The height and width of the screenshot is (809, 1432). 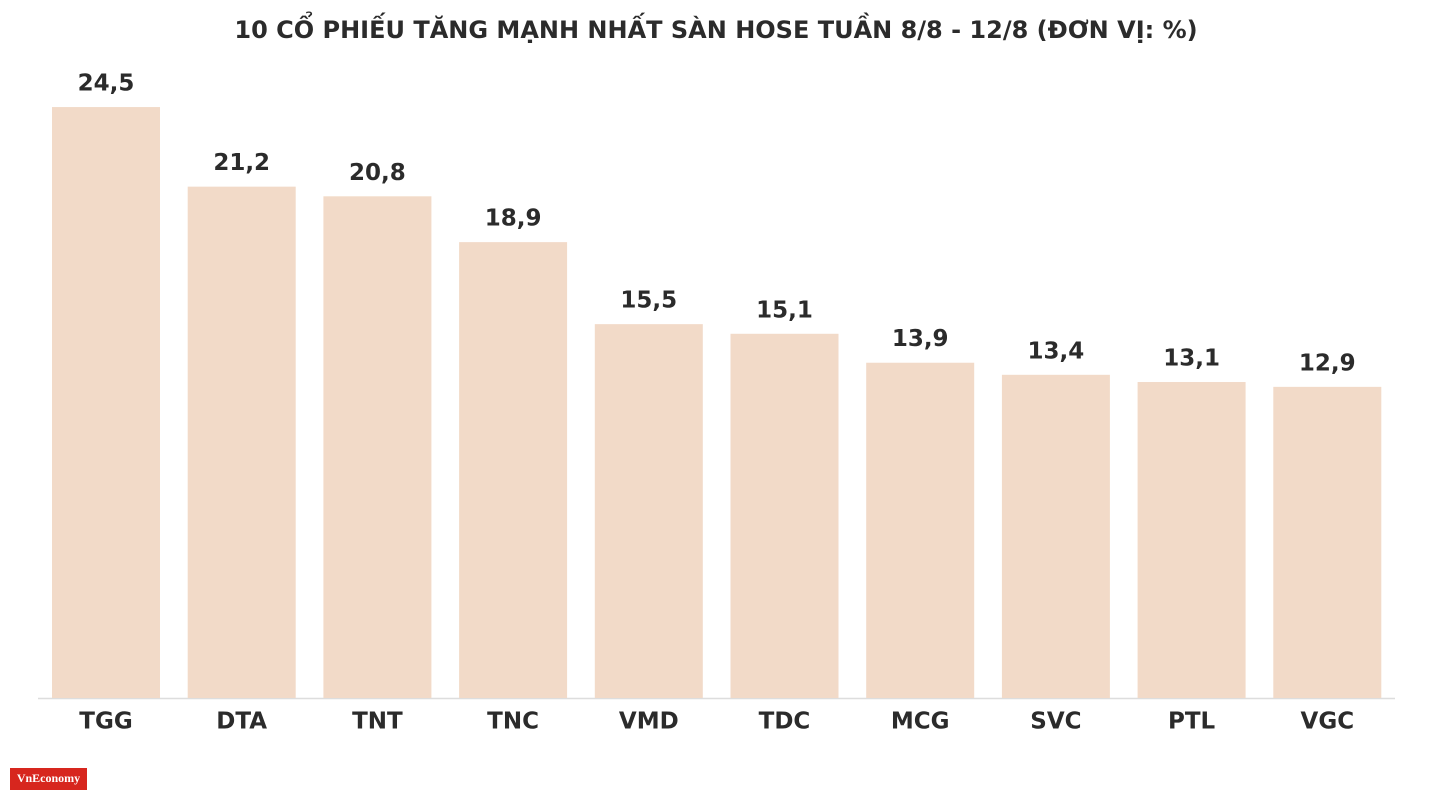 I want to click on value-label: 15,5, so click(x=648, y=301).